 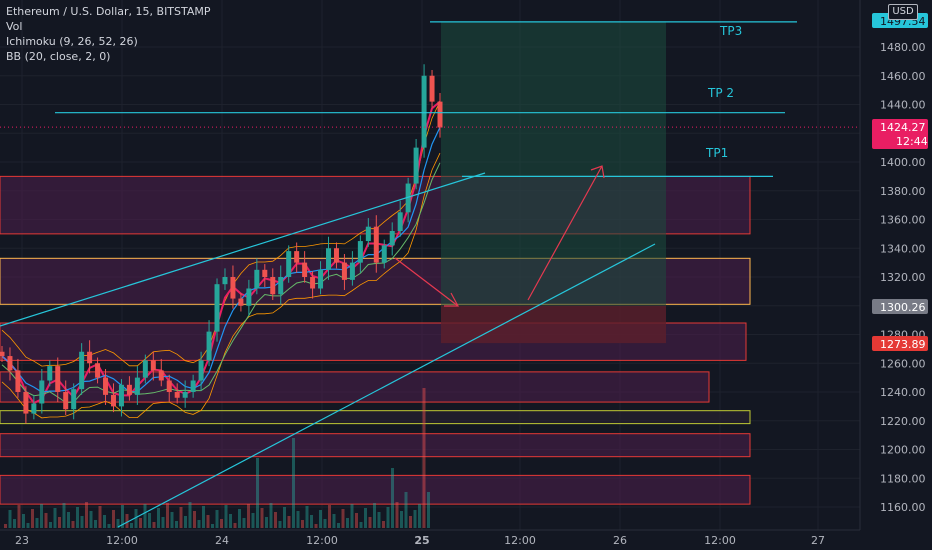 I want to click on price-tick-label: 1440.00, so click(x=903, y=105).